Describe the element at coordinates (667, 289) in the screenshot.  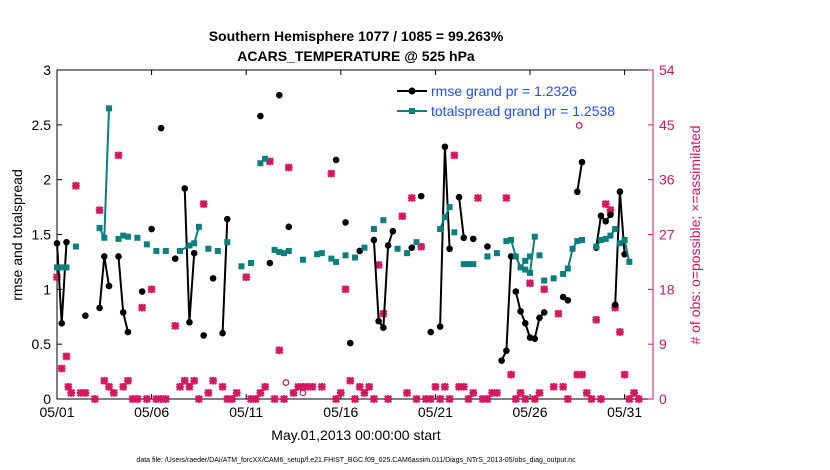
I see `y-right-tick-label: 18` at that location.